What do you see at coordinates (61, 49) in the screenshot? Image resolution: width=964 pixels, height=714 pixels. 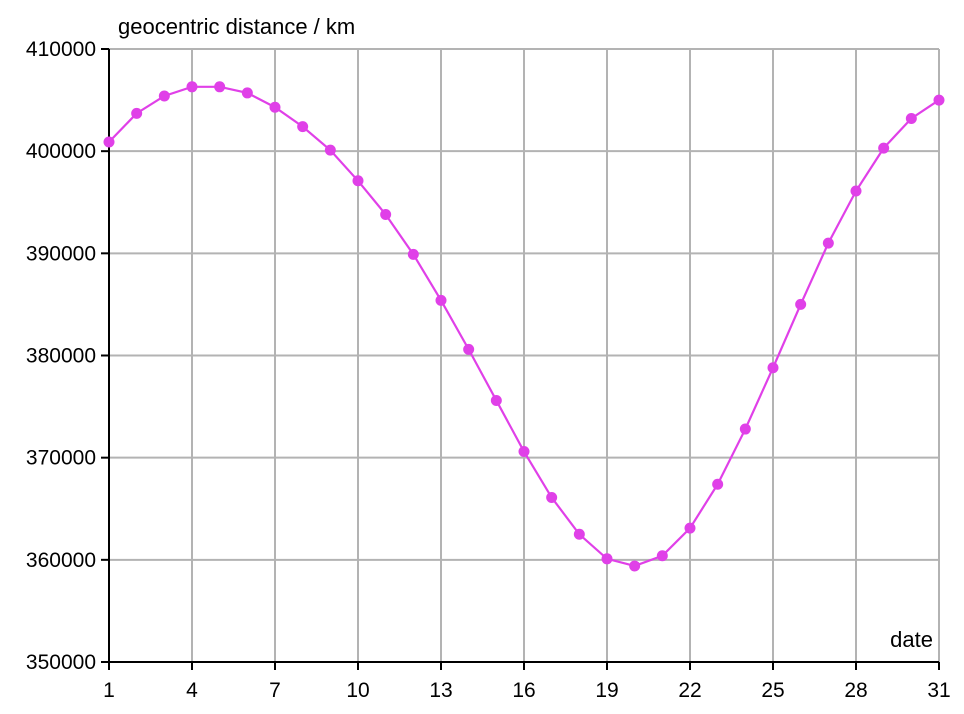 I see `y-tick-label: 410000` at bounding box center [61, 49].